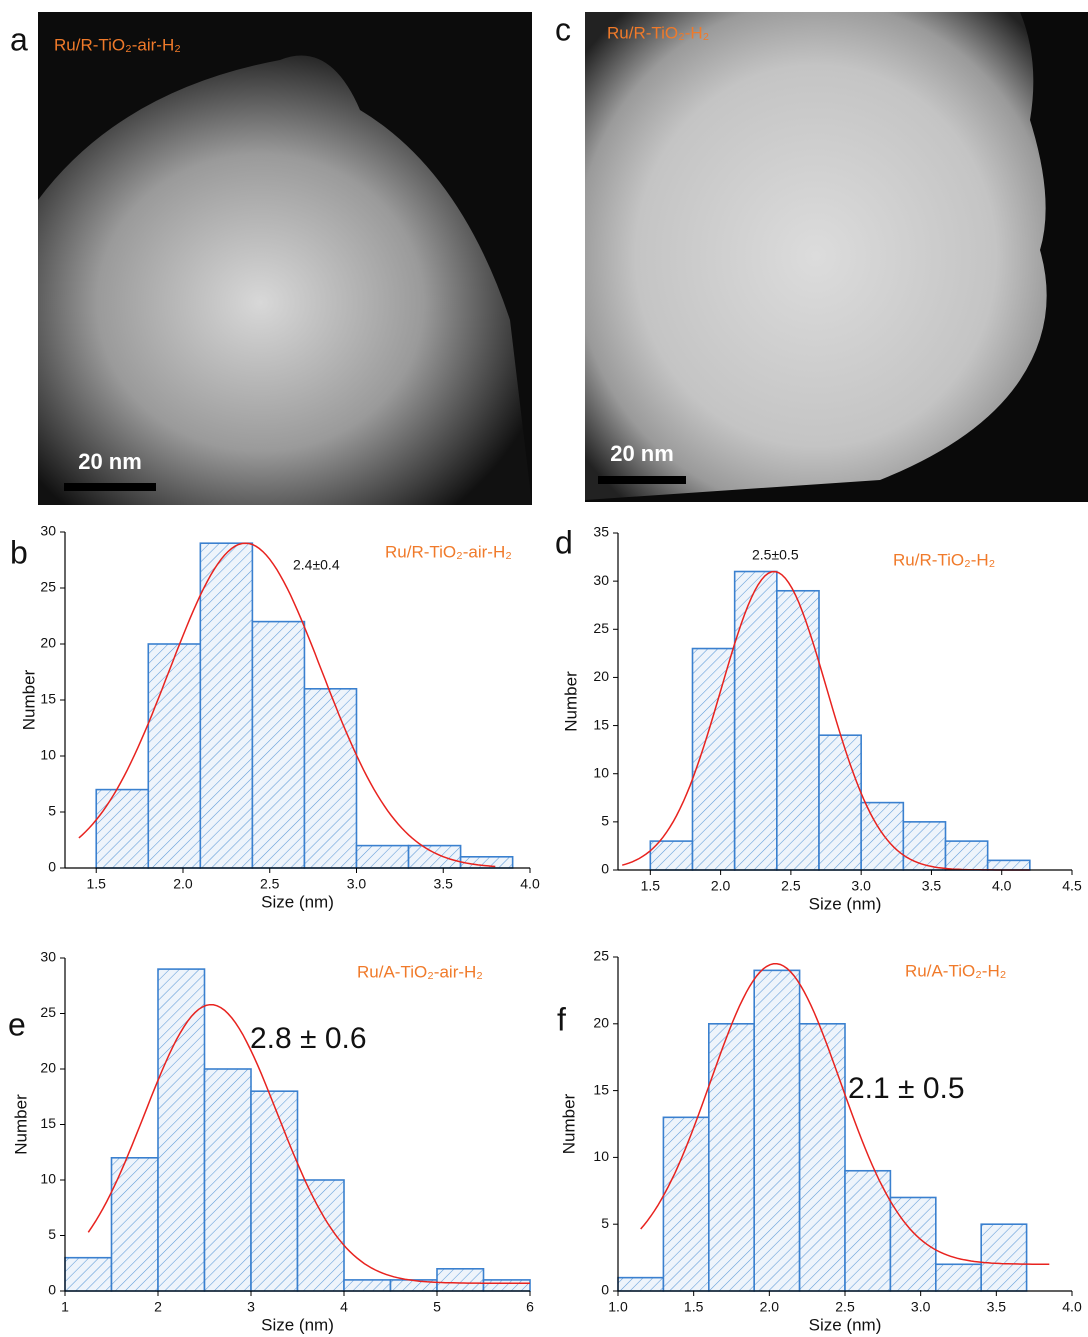 The height and width of the screenshot is (1337, 1088). I want to click on x-tick-label: 4.5, so click(1072, 886).